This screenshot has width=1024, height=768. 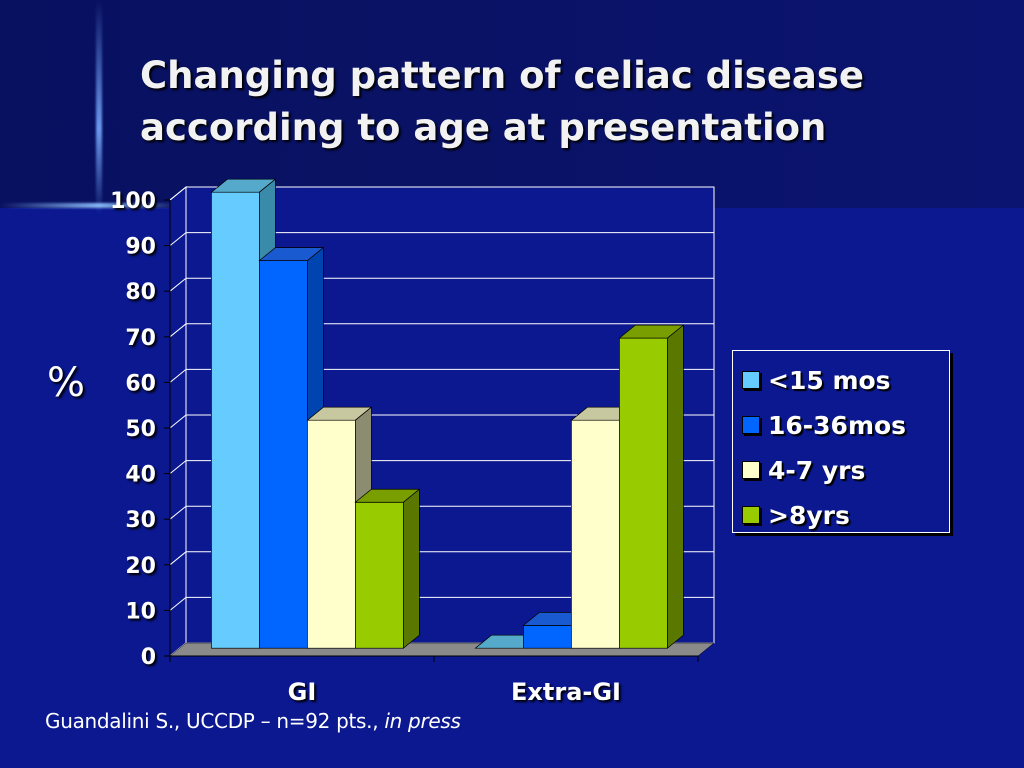 I want to click on legend-item: 4-7 yrs, so click(x=803, y=470).